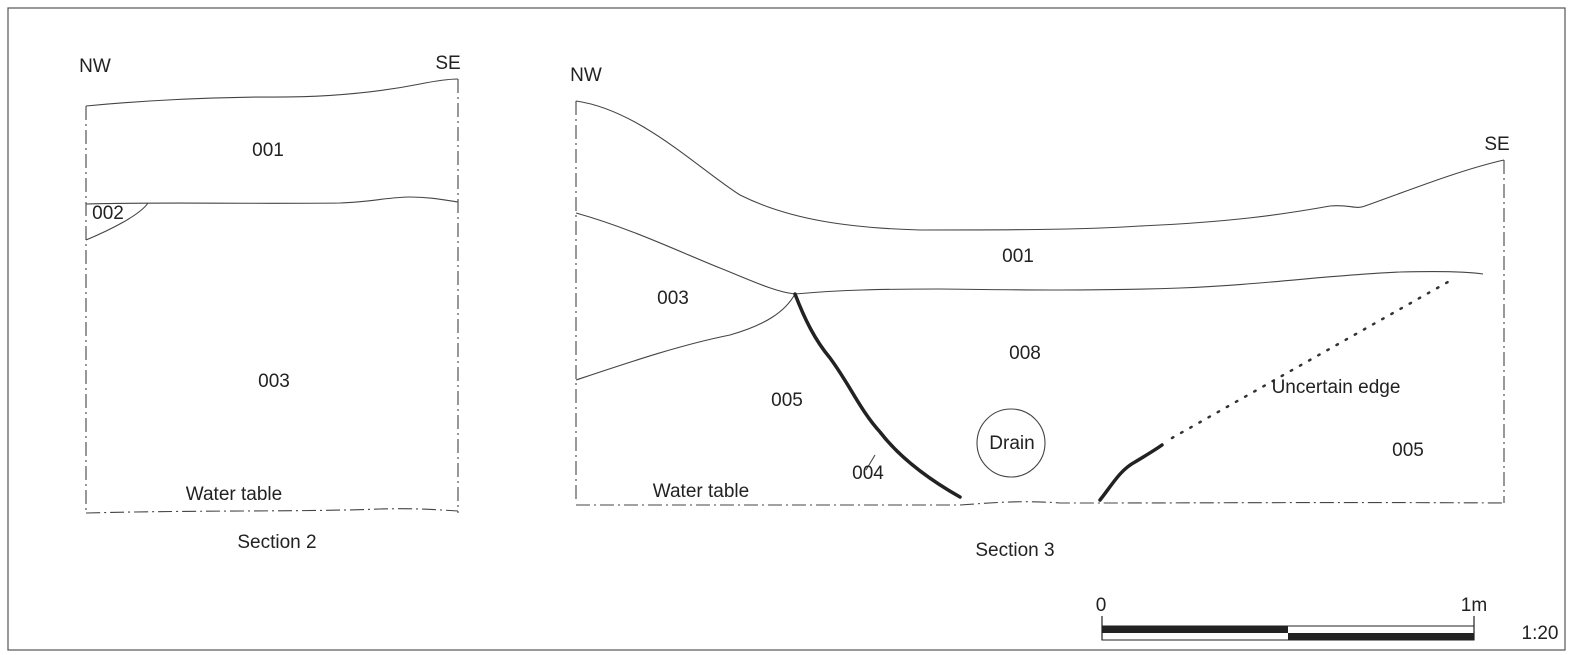 The height and width of the screenshot is (655, 1572). I want to click on scale-ticks, so click(1288, 628).